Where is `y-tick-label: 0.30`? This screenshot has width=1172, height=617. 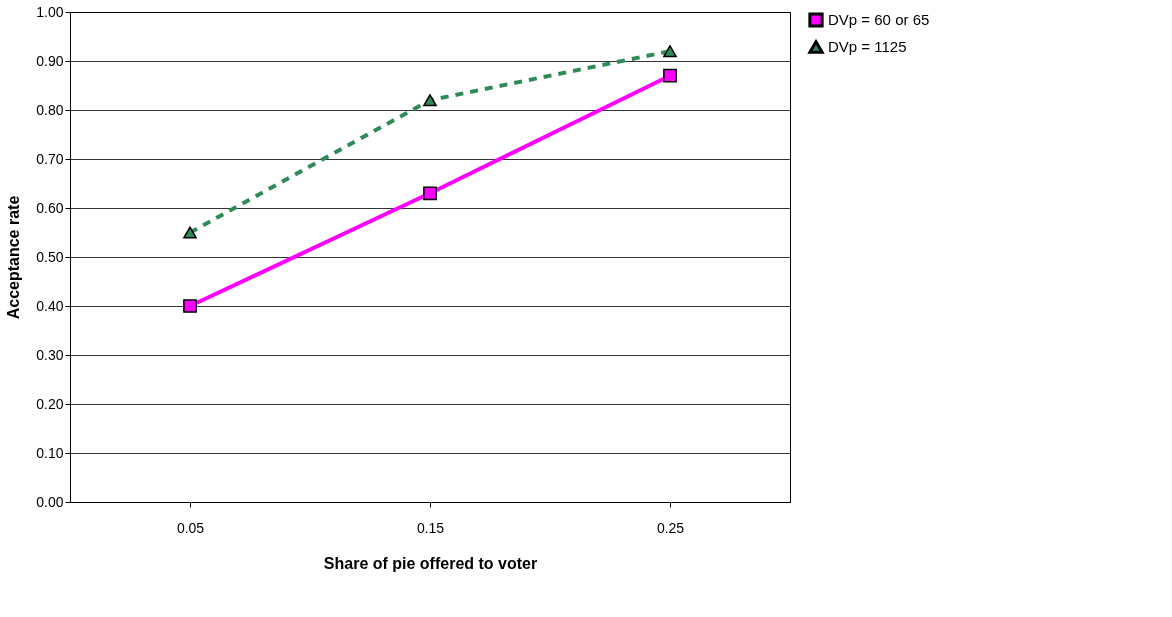
y-tick-label: 0.30 is located at coordinates (50, 354).